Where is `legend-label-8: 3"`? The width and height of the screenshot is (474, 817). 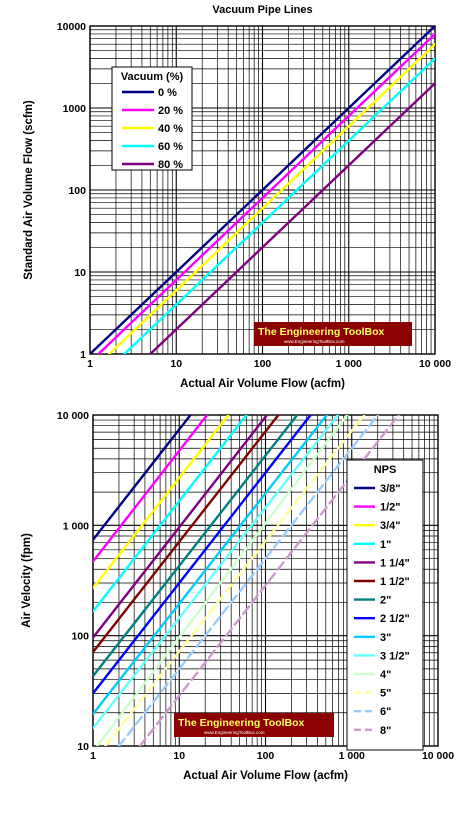 legend-label-8: 3" is located at coordinates (385, 638).